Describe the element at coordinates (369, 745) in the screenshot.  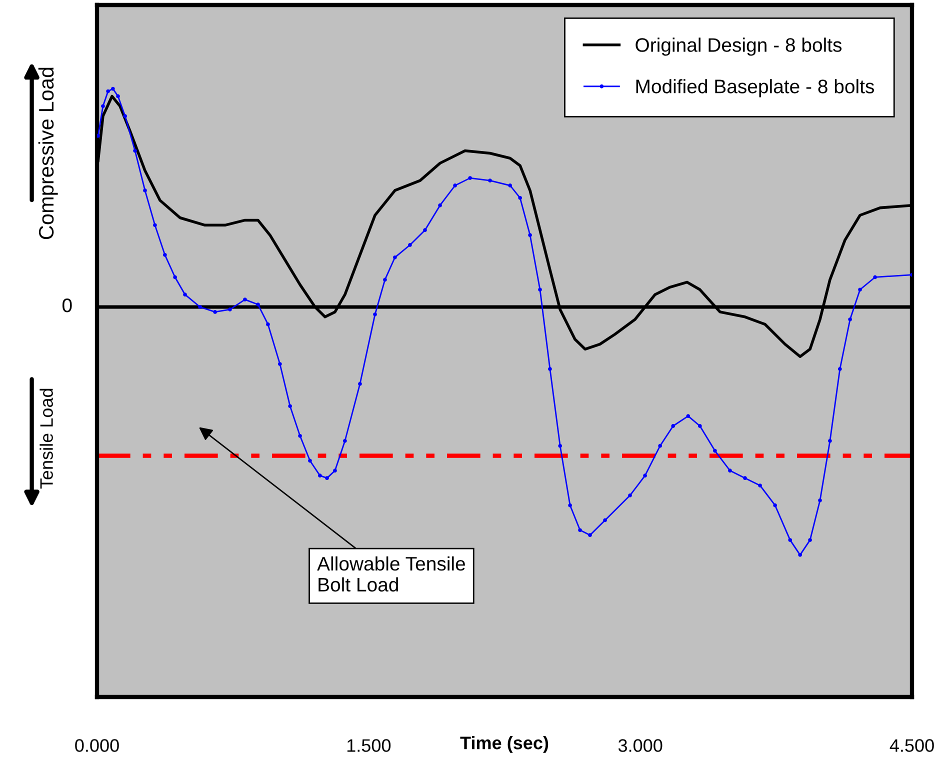
I see `x-tick-label: 1.500` at that location.